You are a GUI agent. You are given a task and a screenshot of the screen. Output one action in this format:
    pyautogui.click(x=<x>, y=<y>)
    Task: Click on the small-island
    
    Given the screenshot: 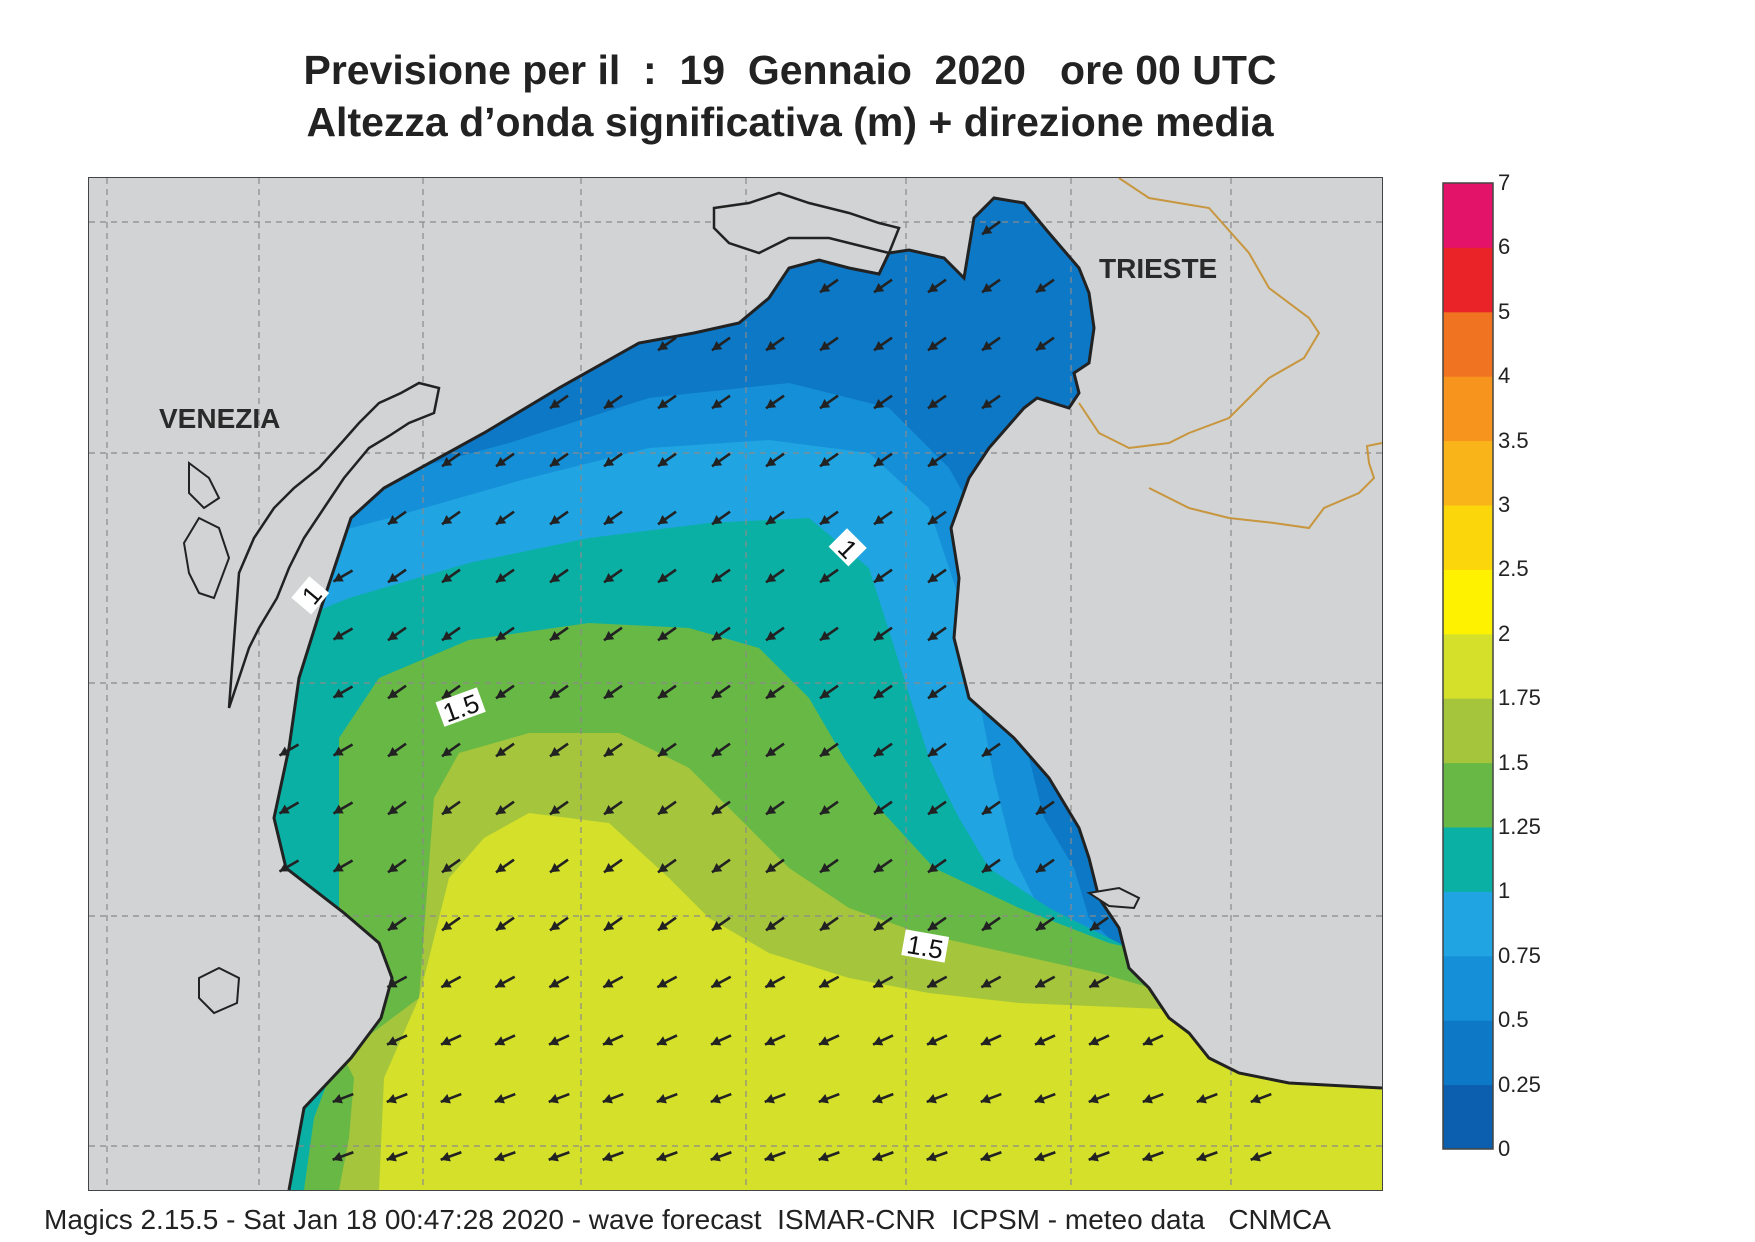 What is the action you would take?
    pyautogui.click(x=1113, y=898)
    